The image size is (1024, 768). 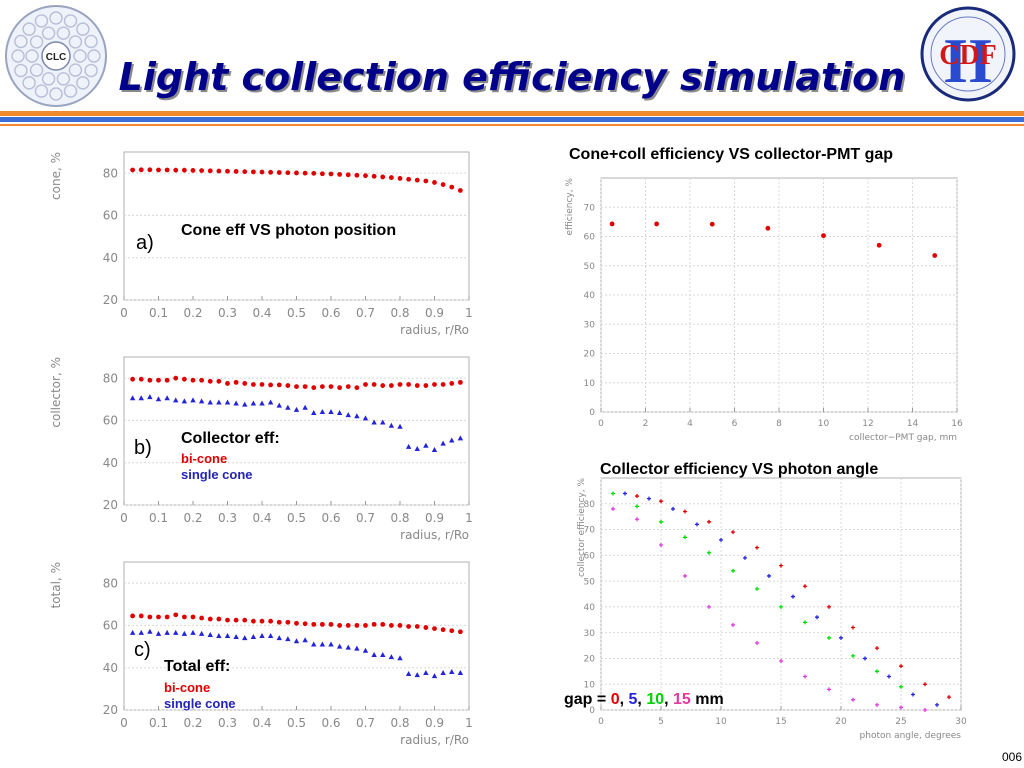 What do you see at coordinates (512, 113) in the screenshot?
I see `header-stripe-orange` at bounding box center [512, 113].